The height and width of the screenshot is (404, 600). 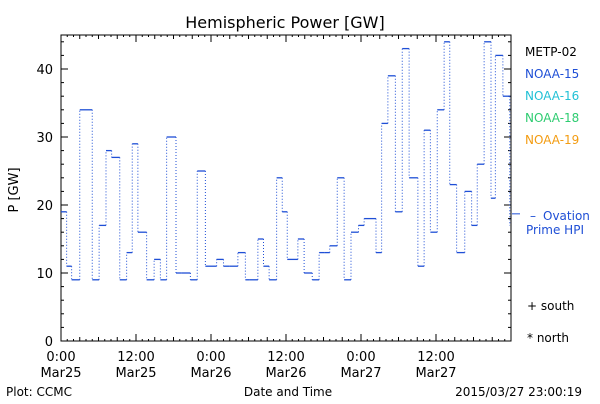 What do you see at coordinates (566, 216) in the screenshot?
I see `ovation-label-line1: Ovation` at bounding box center [566, 216].